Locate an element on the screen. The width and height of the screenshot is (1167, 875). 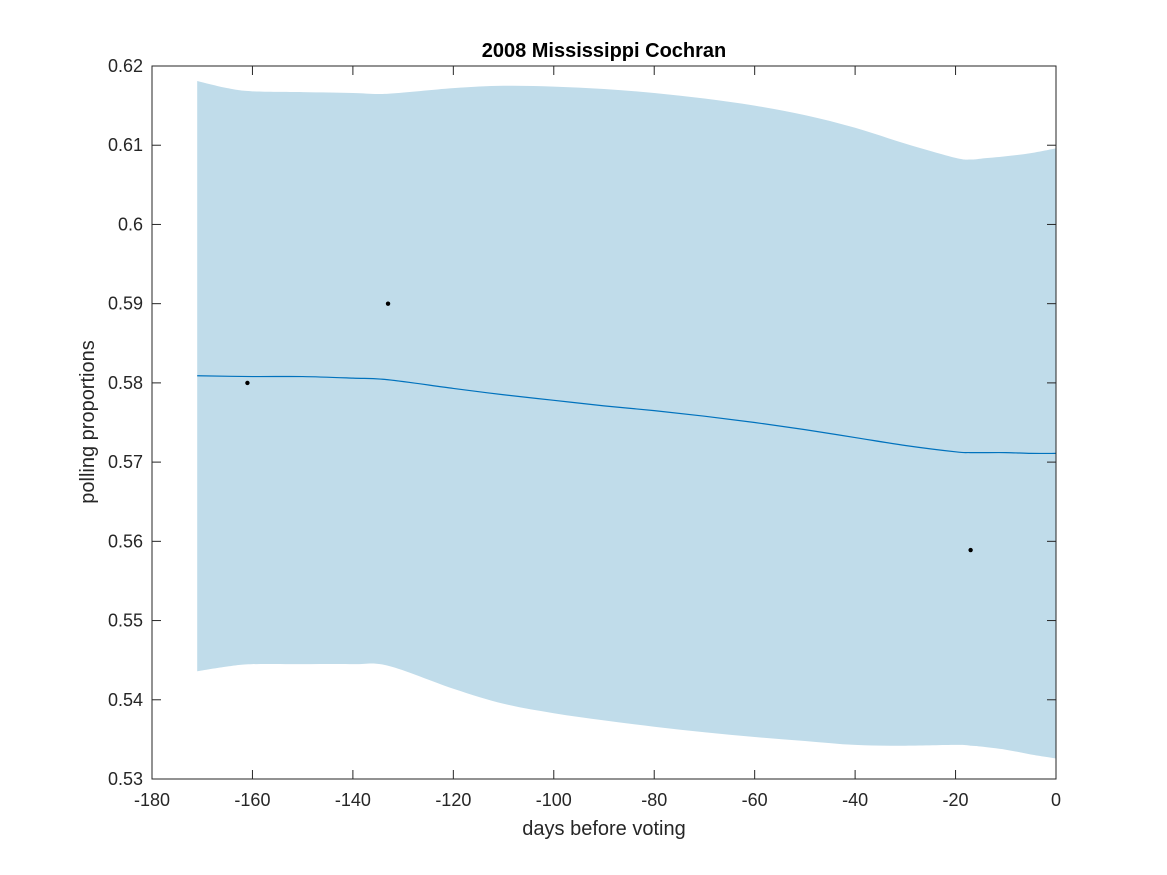
x-tick-label: -80 is located at coordinates (654, 800).